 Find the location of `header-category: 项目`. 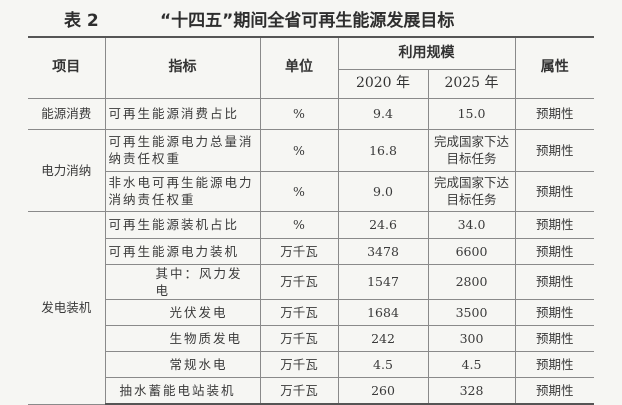

header-category: 项目 is located at coordinates (67, 67).